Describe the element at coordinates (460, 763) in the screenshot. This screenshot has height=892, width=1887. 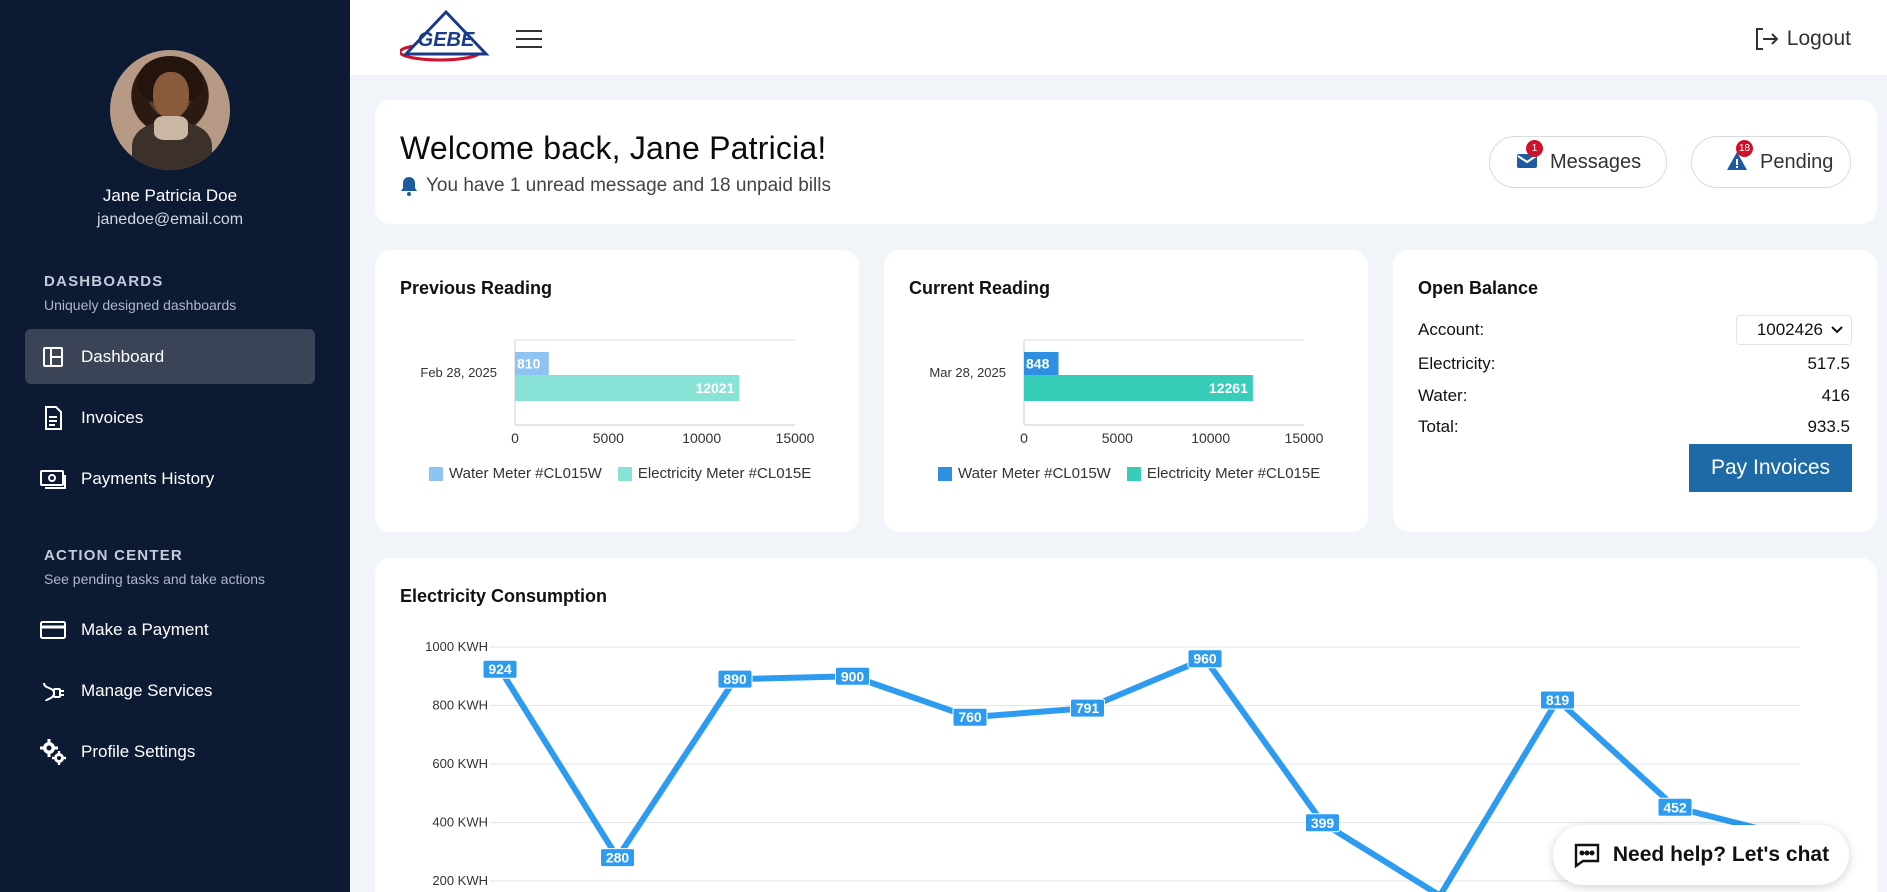
I see `y-tick-label: 600 KWH` at that location.